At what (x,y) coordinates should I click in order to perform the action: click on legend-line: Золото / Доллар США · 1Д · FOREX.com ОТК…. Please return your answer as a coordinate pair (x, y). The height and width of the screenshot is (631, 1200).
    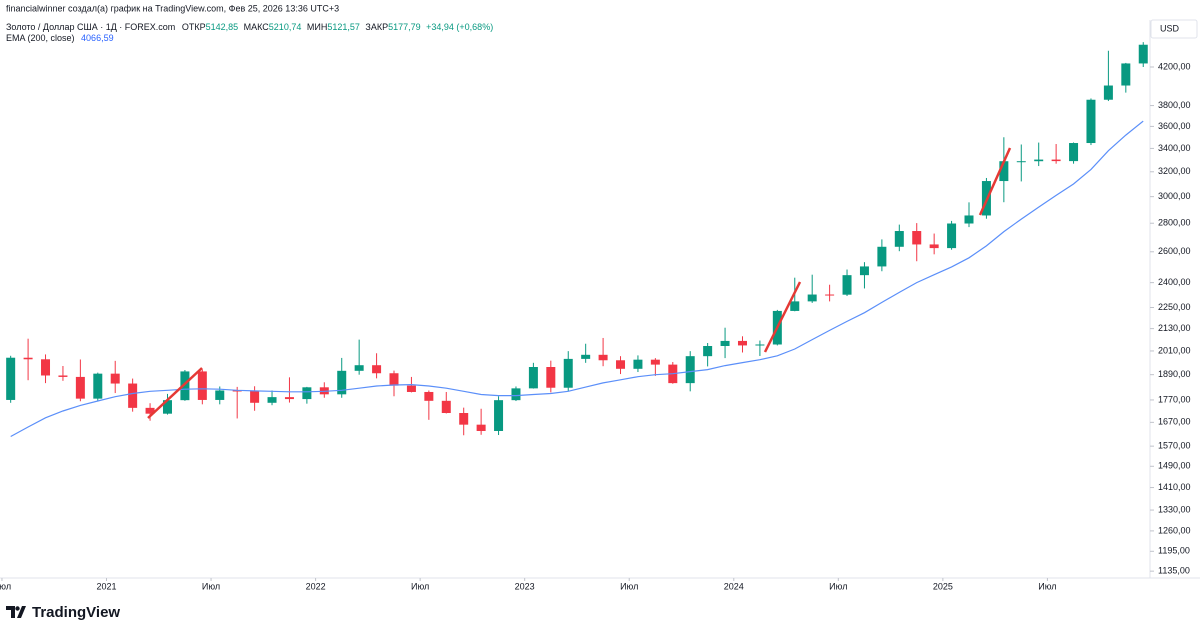
    Looking at the image, I should click on (249, 27).